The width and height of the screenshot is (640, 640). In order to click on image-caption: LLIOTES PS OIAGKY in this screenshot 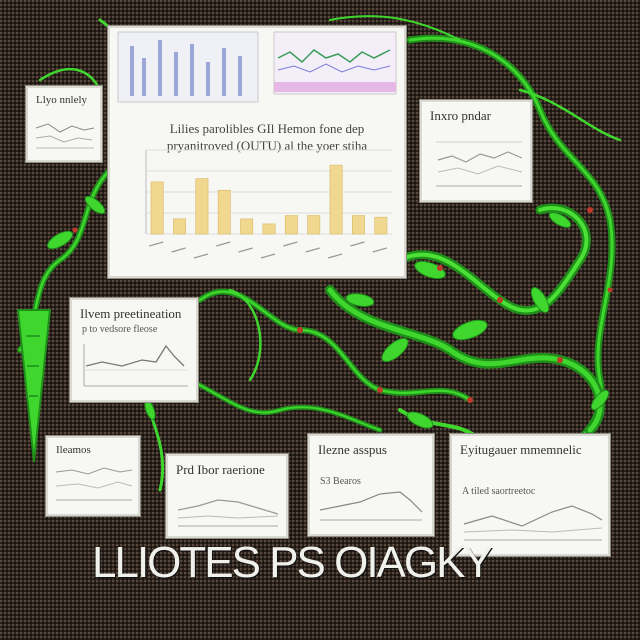, I will do `click(292, 562)`.